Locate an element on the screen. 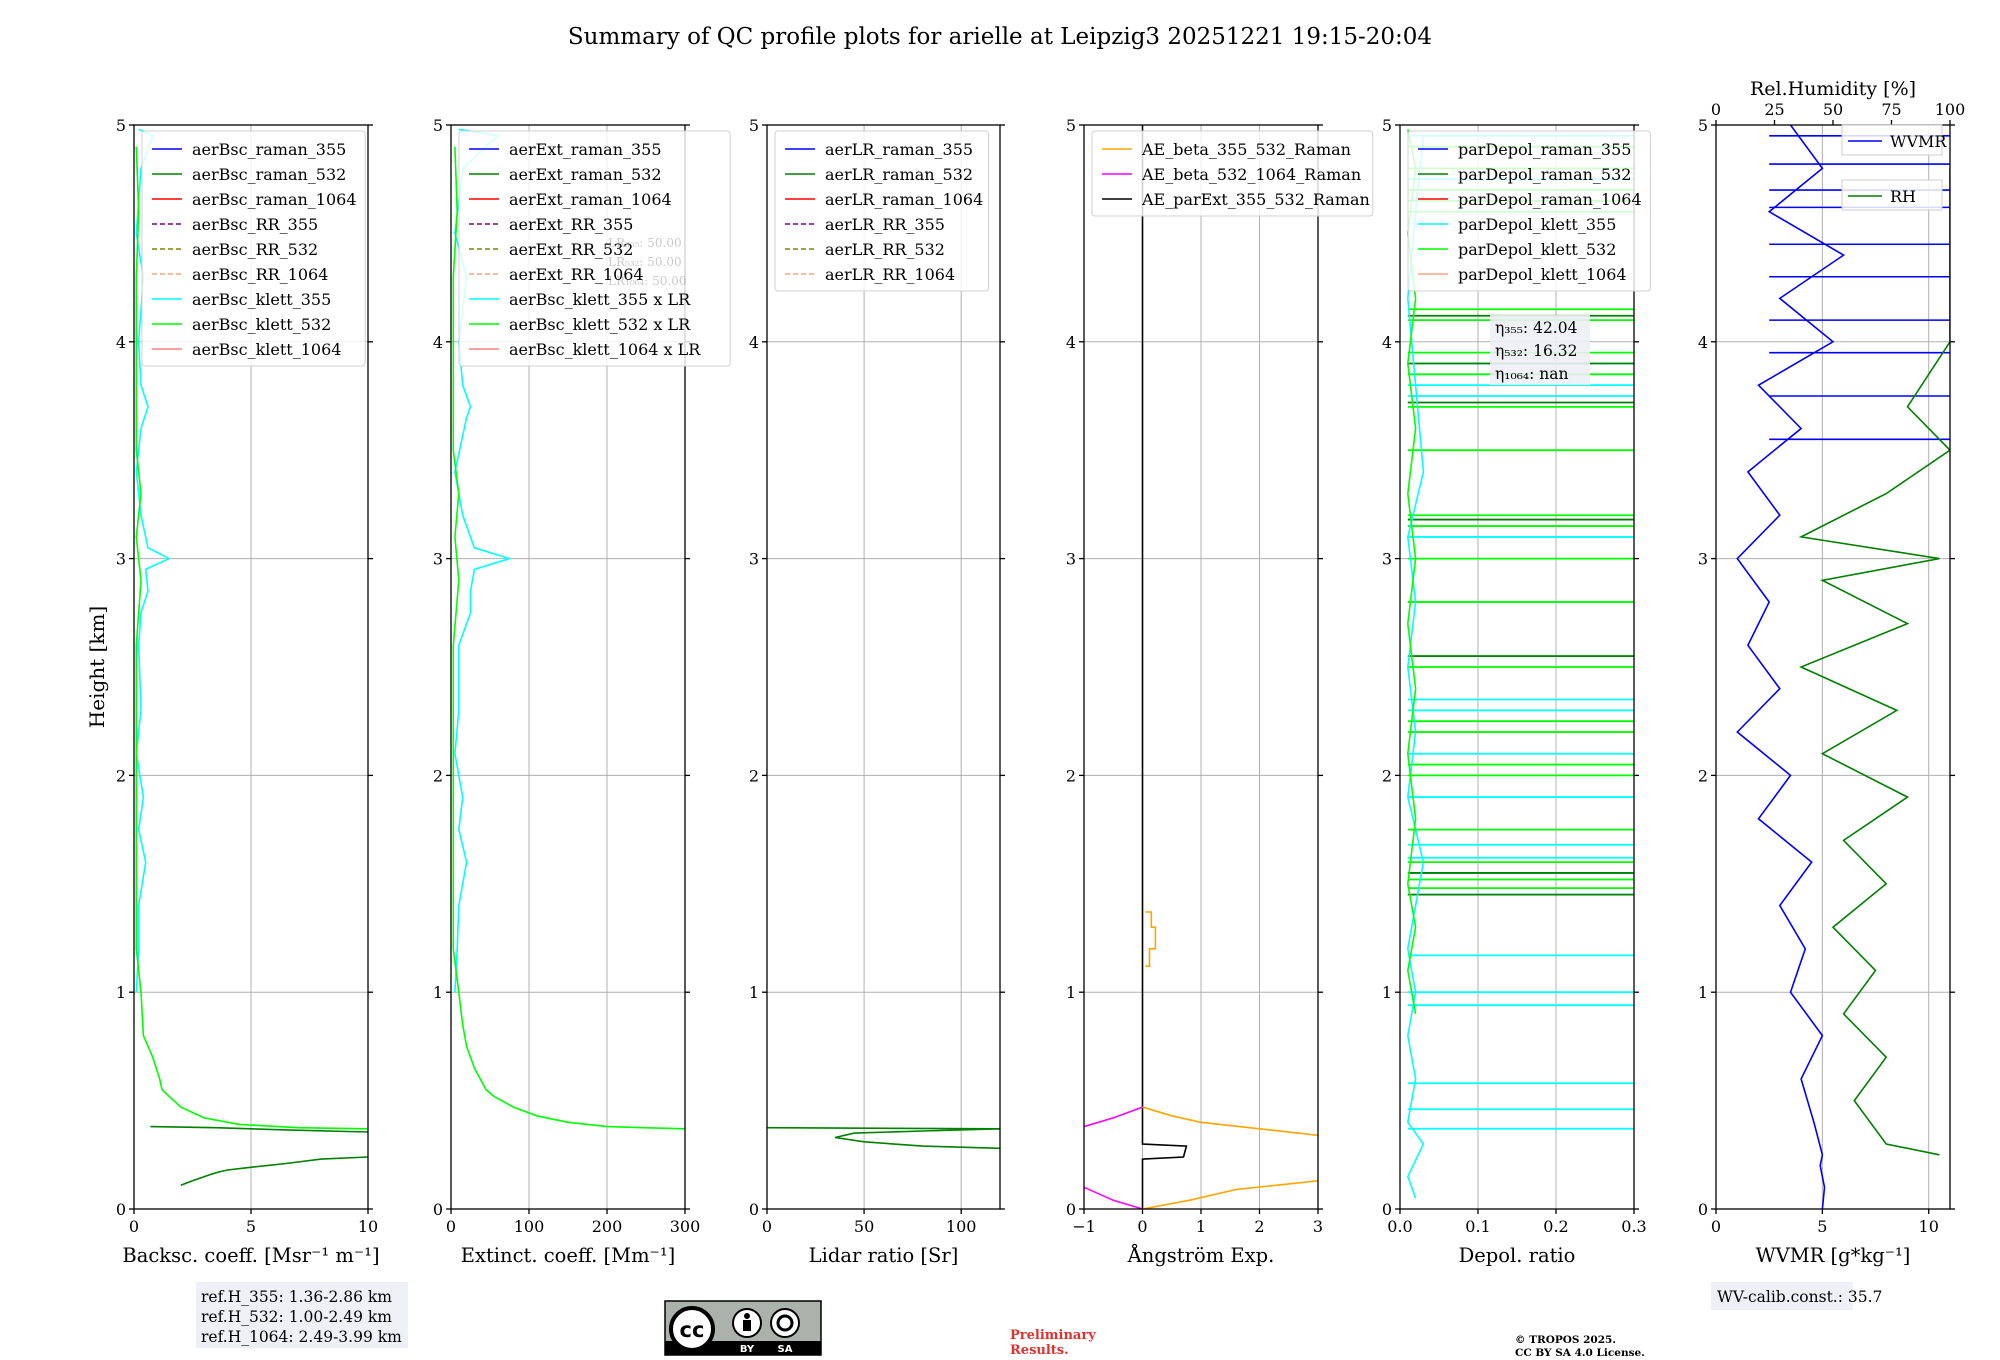  x-tick-label: 300 is located at coordinates (685, 1226).